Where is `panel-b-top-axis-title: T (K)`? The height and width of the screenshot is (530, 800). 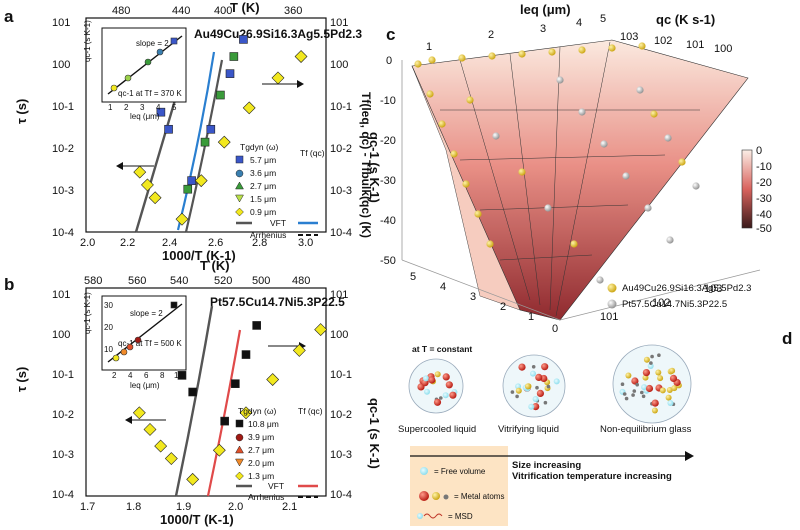
panel-b-top-axis-title: T (K) is located at coordinates (215, 265).